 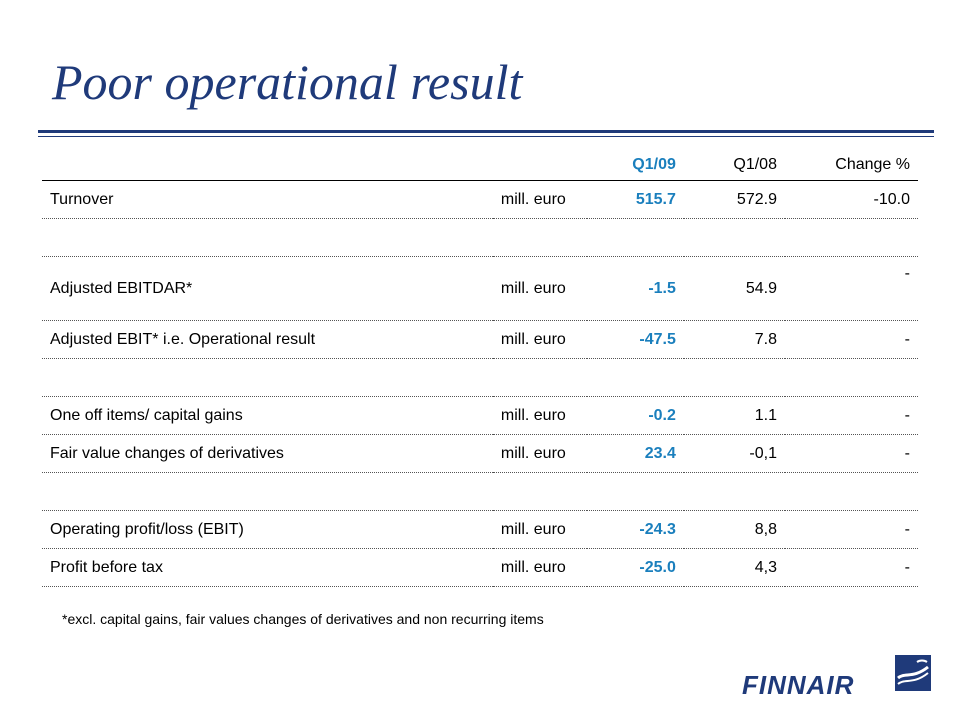 What do you see at coordinates (267, 199) in the screenshot?
I see `row-label: Turnover` at bounding box center [267, 199].